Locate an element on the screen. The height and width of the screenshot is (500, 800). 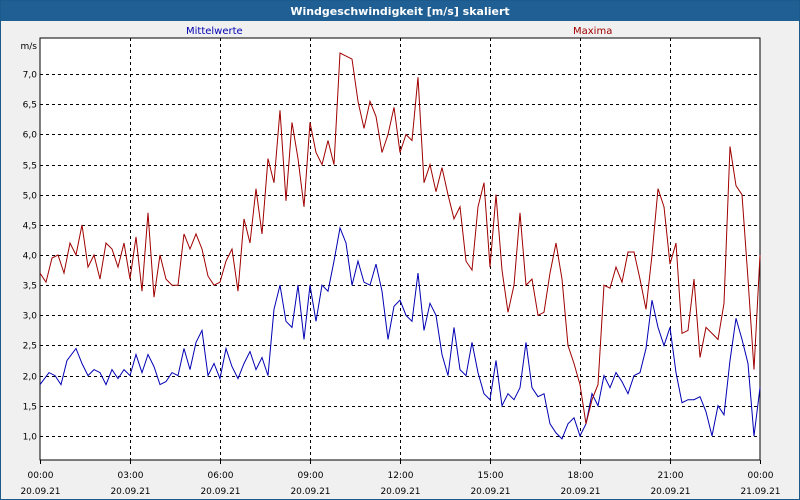
y-tick-label: 2,0 is located at coordinates (30, 378).